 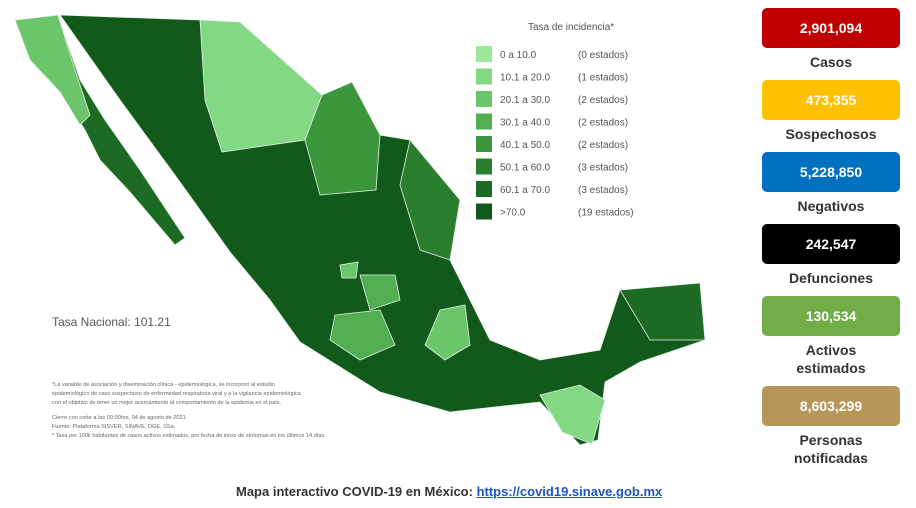 What do you see at coordinates (569, 491) in the screenshot?
I see `footer-link: https://covid19.sinave.gob.mx` at bounding box center [569, 491].